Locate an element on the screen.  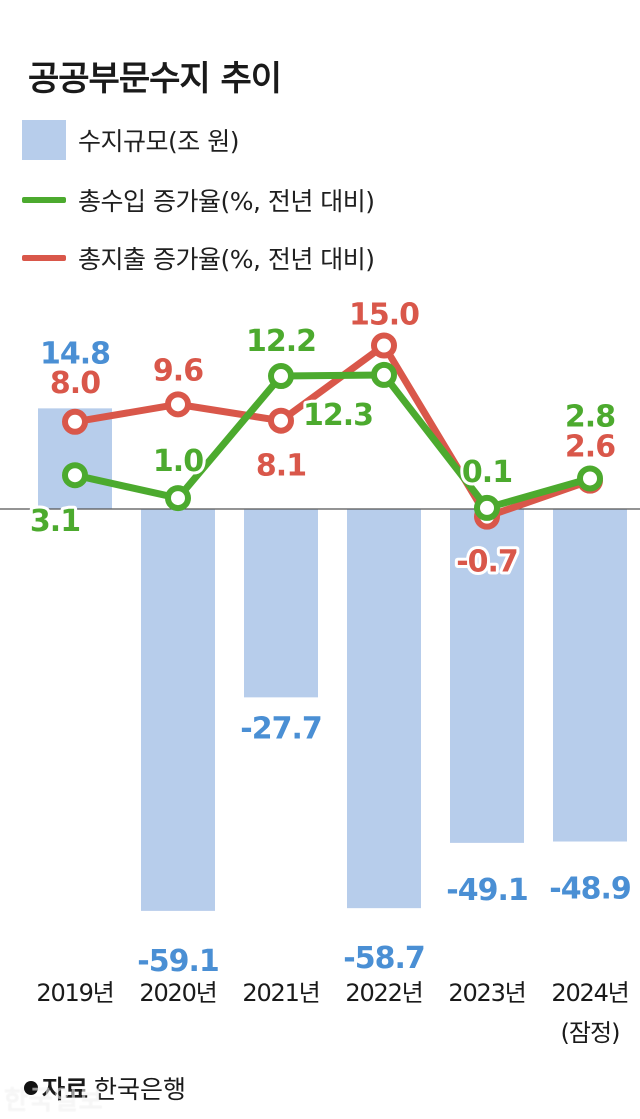
bar-2024년 is located at coordinates (590, 675).